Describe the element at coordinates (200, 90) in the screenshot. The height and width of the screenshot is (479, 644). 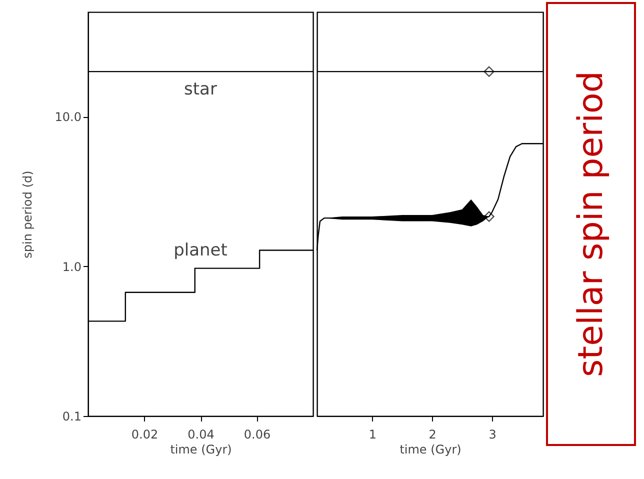
I see `series-label: star` at that location.